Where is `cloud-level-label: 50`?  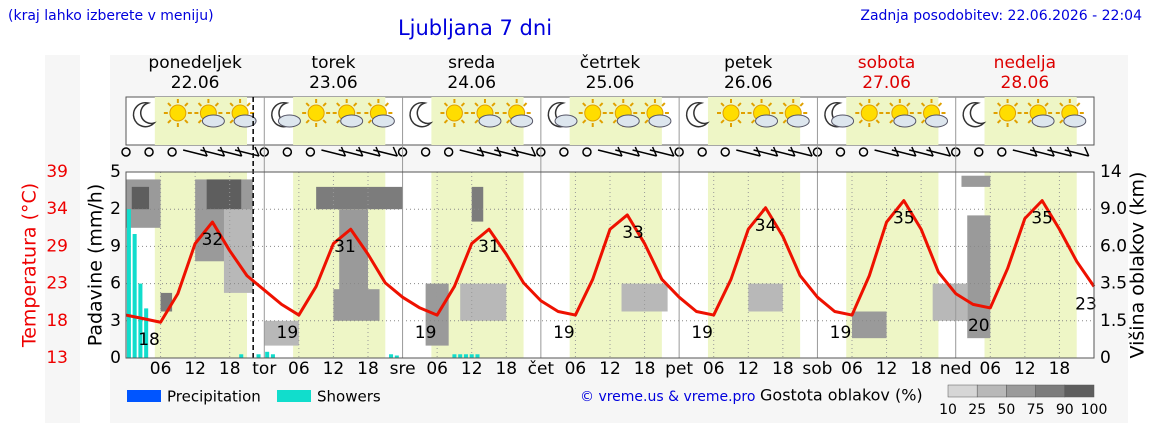
cloud-level-label: 50 is located at coordinates (1006, 410).